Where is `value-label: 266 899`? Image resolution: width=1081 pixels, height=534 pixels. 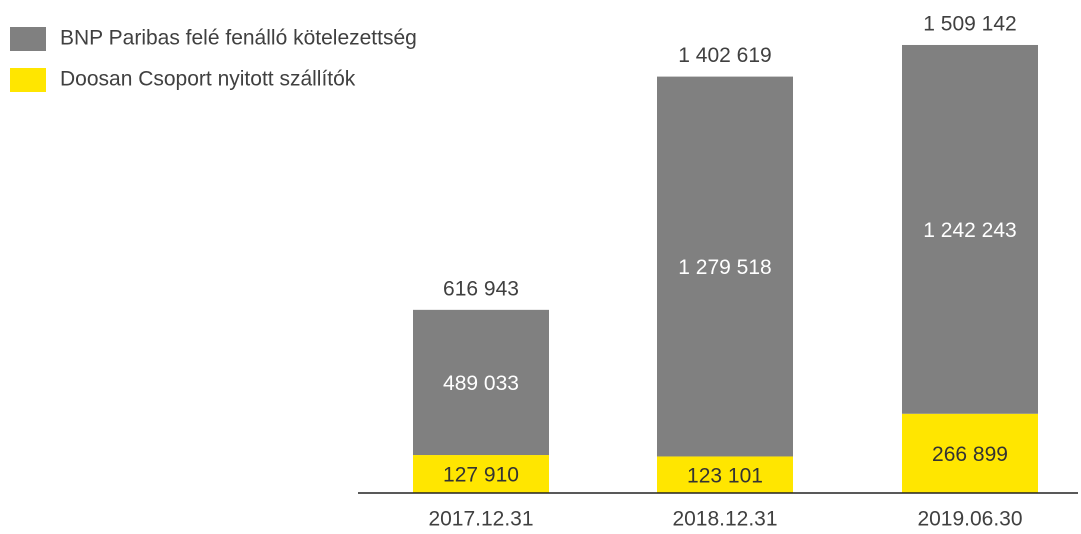
value-label: 266 899 is located at coordinates (970, 454).